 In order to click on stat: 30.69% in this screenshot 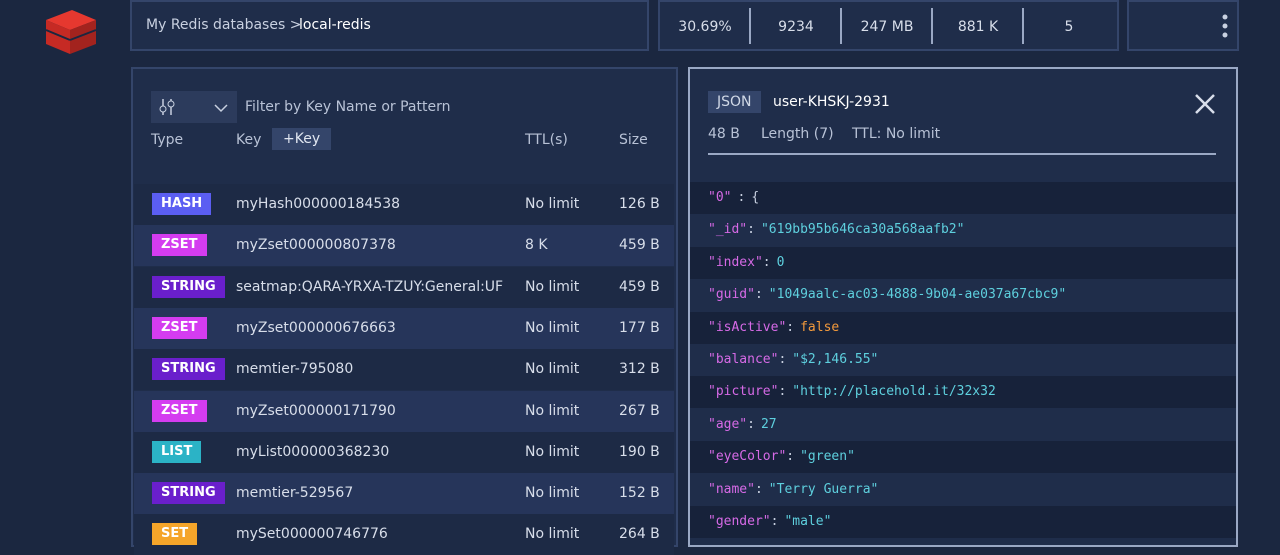, I will do `click(705, 27)`.